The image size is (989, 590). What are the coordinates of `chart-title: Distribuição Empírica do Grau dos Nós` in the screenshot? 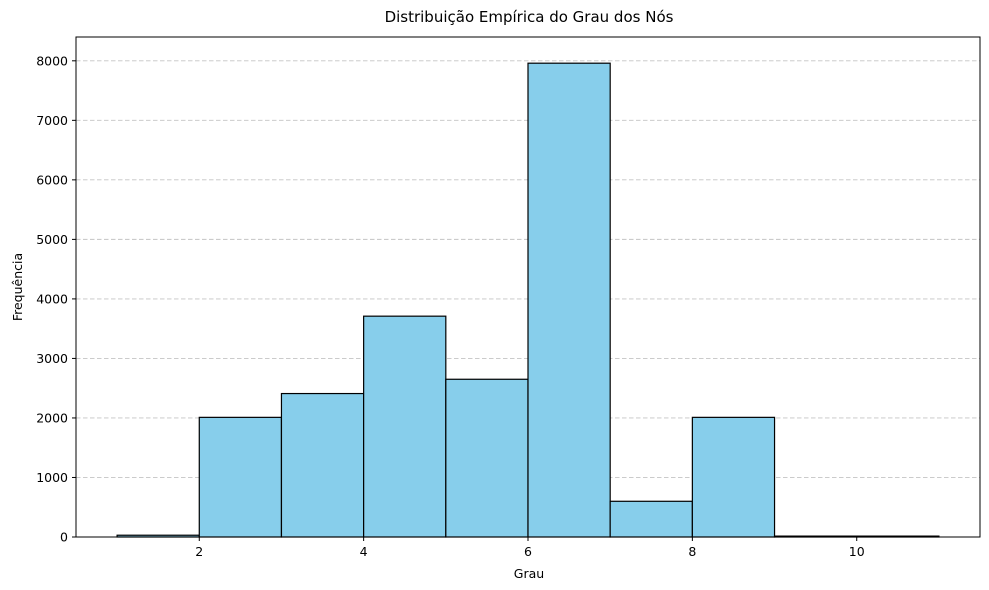 It's located at (529, 17).